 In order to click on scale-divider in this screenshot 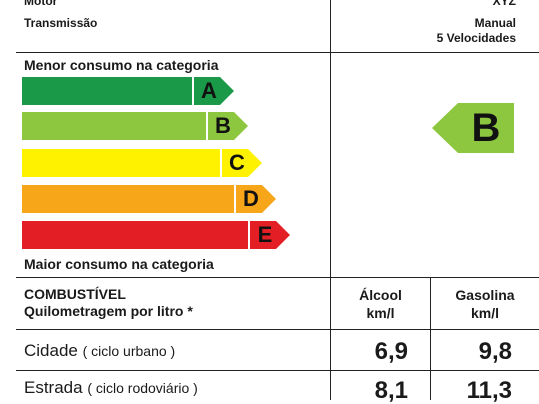, I will do `click(330, 166)`.